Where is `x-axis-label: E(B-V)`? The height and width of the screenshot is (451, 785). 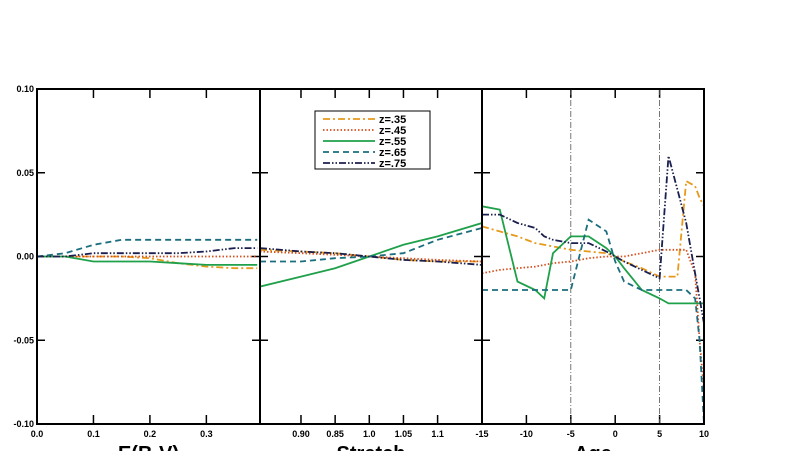 x-axis-label: E(B-V) is located at coordinates (148, 447).